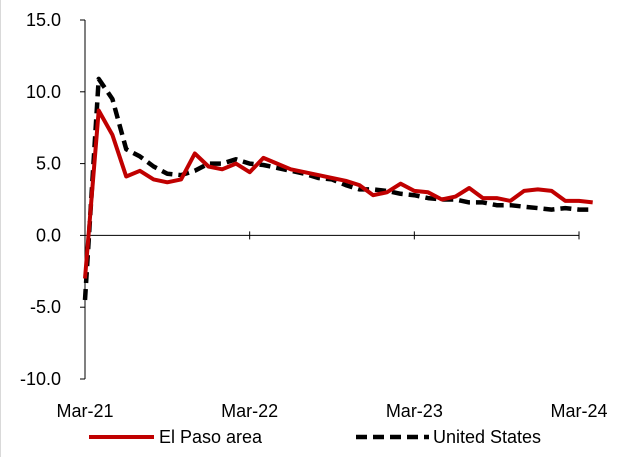 This screenshot has height=457, width=617. Describe the element at coordinates (315, 437) in the screenshot. I see `legend: El Paso area United States` at that location.